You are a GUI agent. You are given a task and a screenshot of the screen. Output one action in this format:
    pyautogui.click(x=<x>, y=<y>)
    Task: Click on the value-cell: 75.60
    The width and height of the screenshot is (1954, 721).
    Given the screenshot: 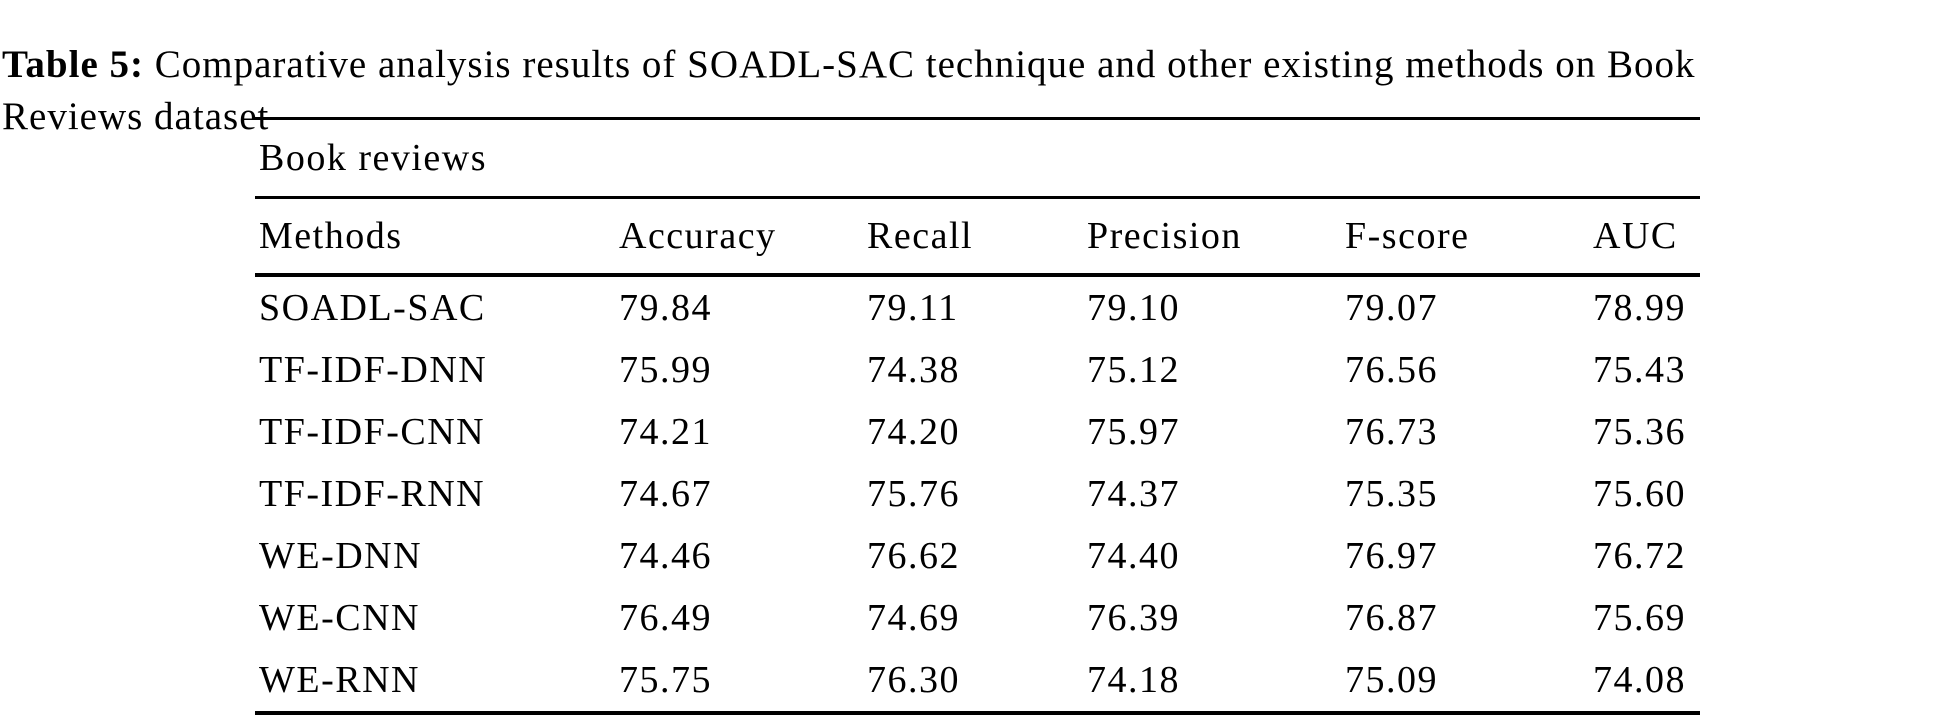 What is the action you would take?
    pyautogui.click(x=1639, y=494)
    